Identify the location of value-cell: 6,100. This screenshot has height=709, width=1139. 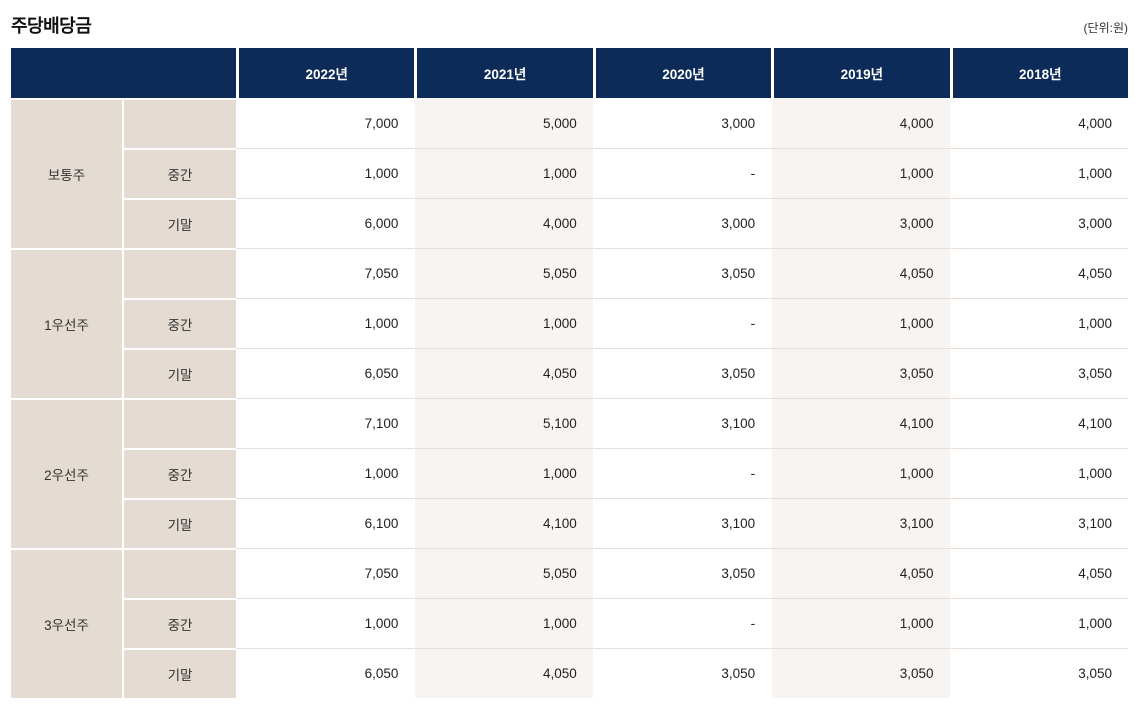
(325, 523).